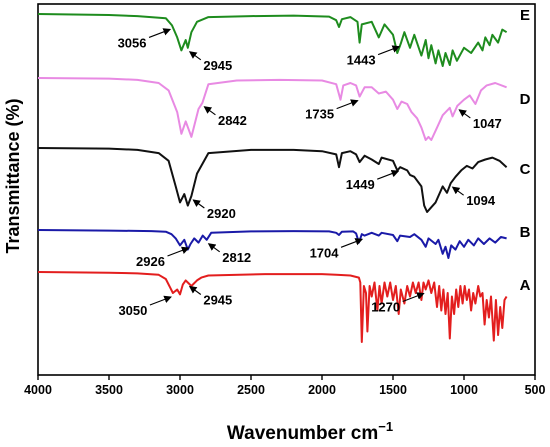  What do you see at coordinates (38, 390) in the screenshot?
I see `x-tick-label: 4000` at bounding box center [38, 390].